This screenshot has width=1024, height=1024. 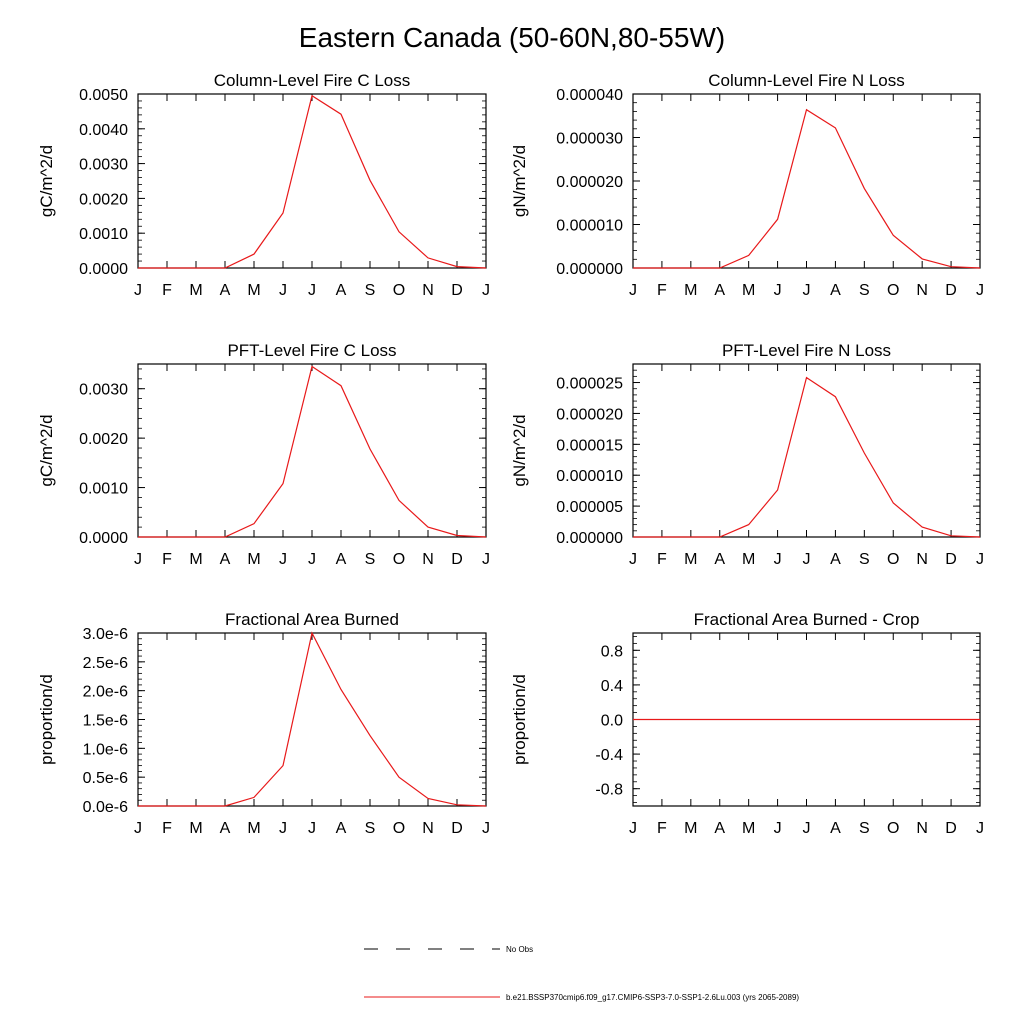 I want to click on chart-title: PFT-Level Fire C Loss, so click(x=311, y=350).